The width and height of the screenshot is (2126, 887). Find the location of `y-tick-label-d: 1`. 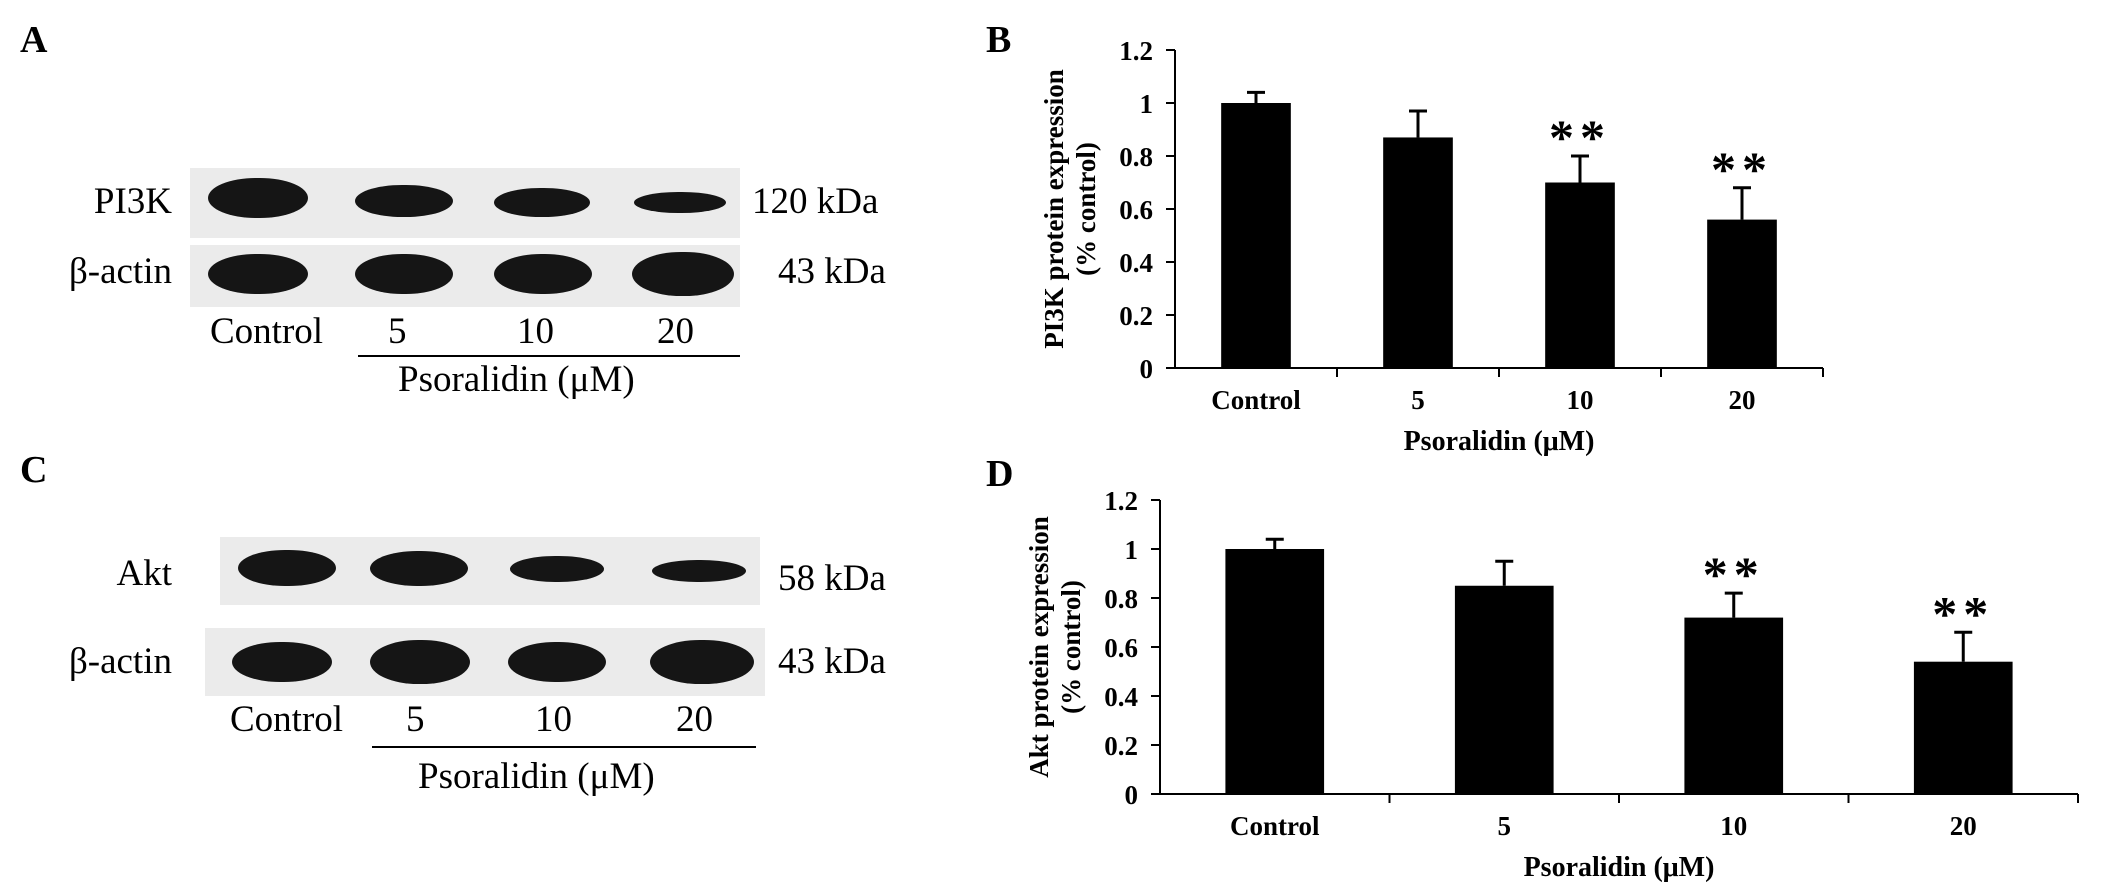

y-tick-label-d: 1 is located at coordinates (1132, 550).